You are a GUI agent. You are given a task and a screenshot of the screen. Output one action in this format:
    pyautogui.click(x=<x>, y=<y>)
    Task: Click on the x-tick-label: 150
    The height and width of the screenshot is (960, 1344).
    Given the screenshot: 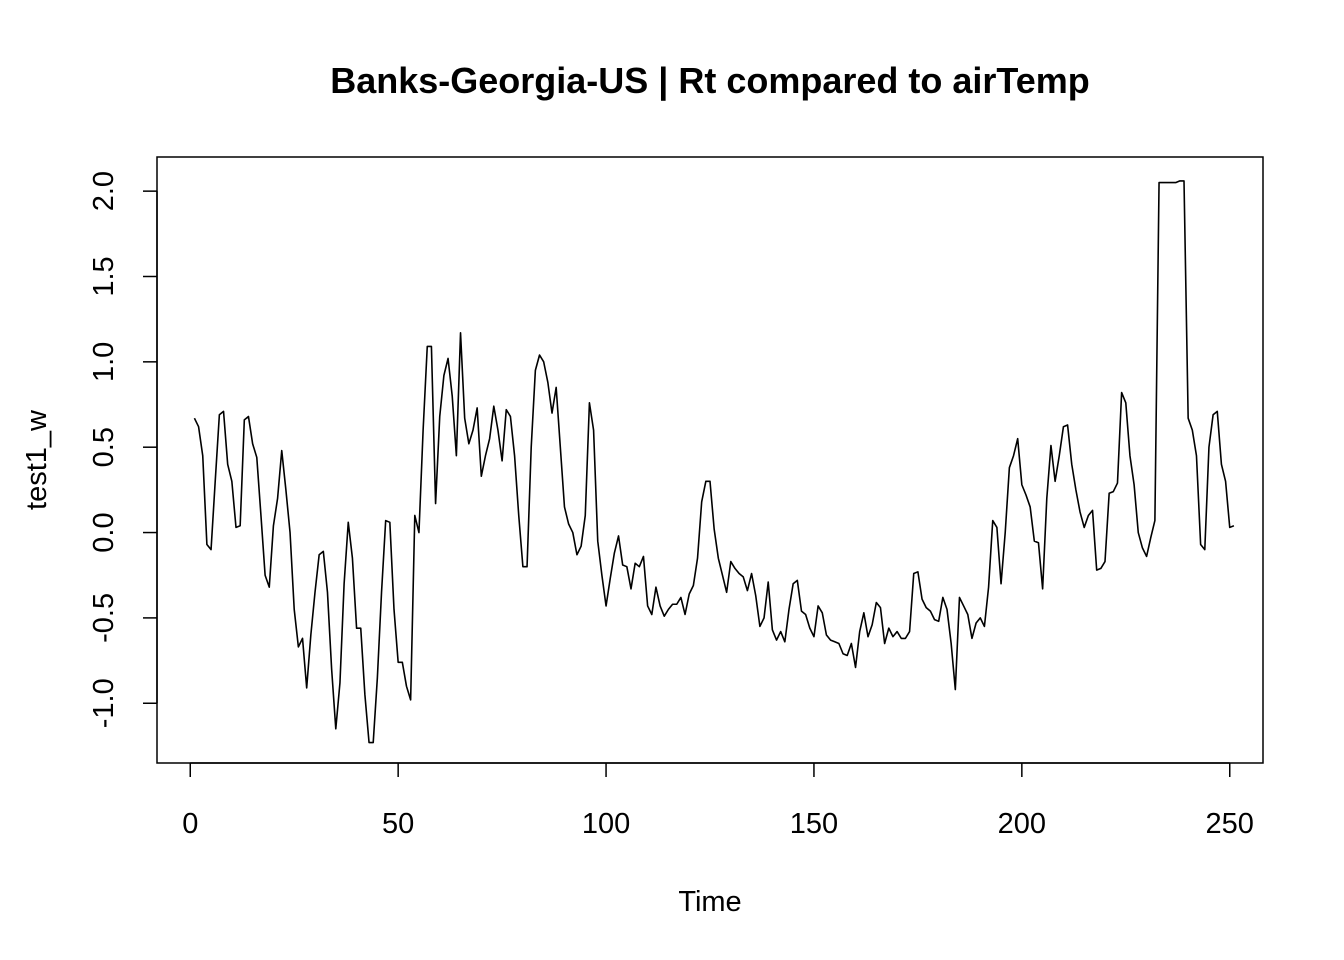 What is the action you would take?
    pyautogui.click(x=814, y=824)
    